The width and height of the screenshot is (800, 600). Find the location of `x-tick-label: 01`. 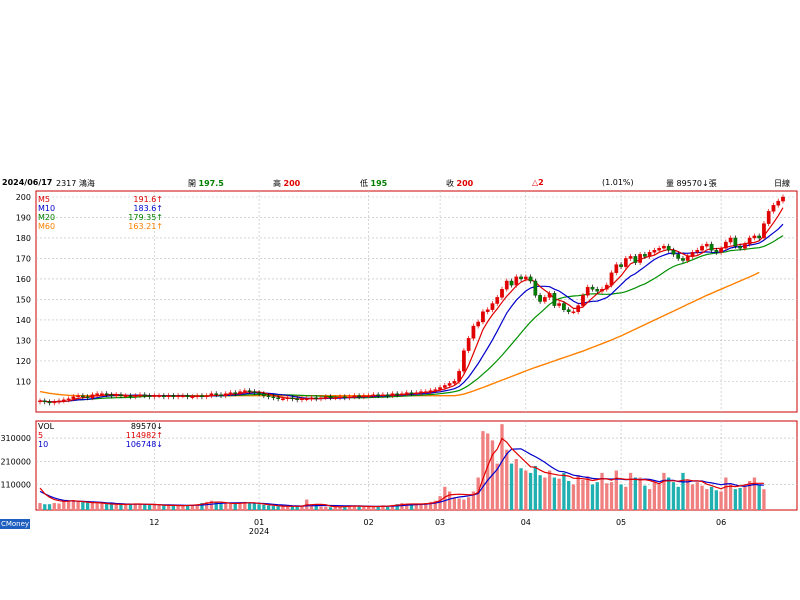

x-tick-label: 01 is located at coordinates (259, 522).